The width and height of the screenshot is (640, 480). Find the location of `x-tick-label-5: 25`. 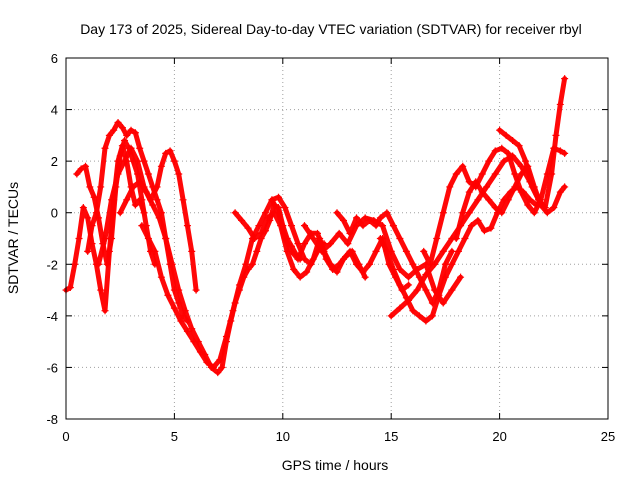

x-tick-label-5: 25 is located at coordinates (608, 436).